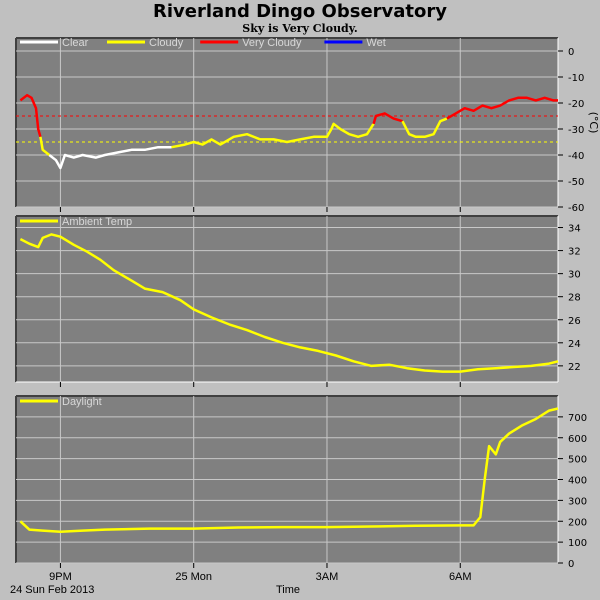  I want to click on legend-label: Very Cloudy, so click(272, 43).